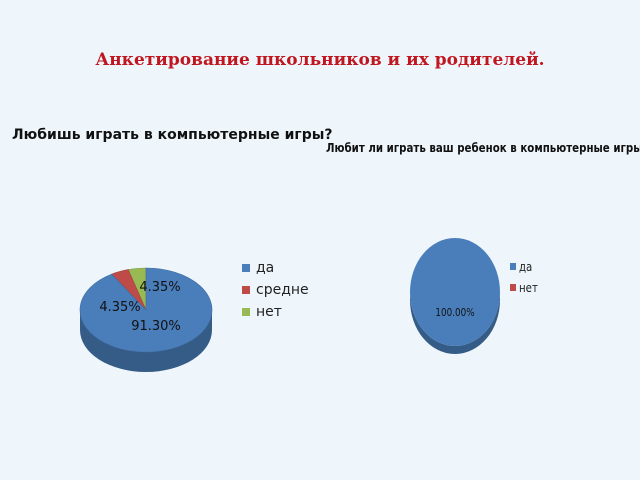  Describe the element at coordinates (275, 268) in the screenshot. I see `legend-1-item-0: да` at that location.